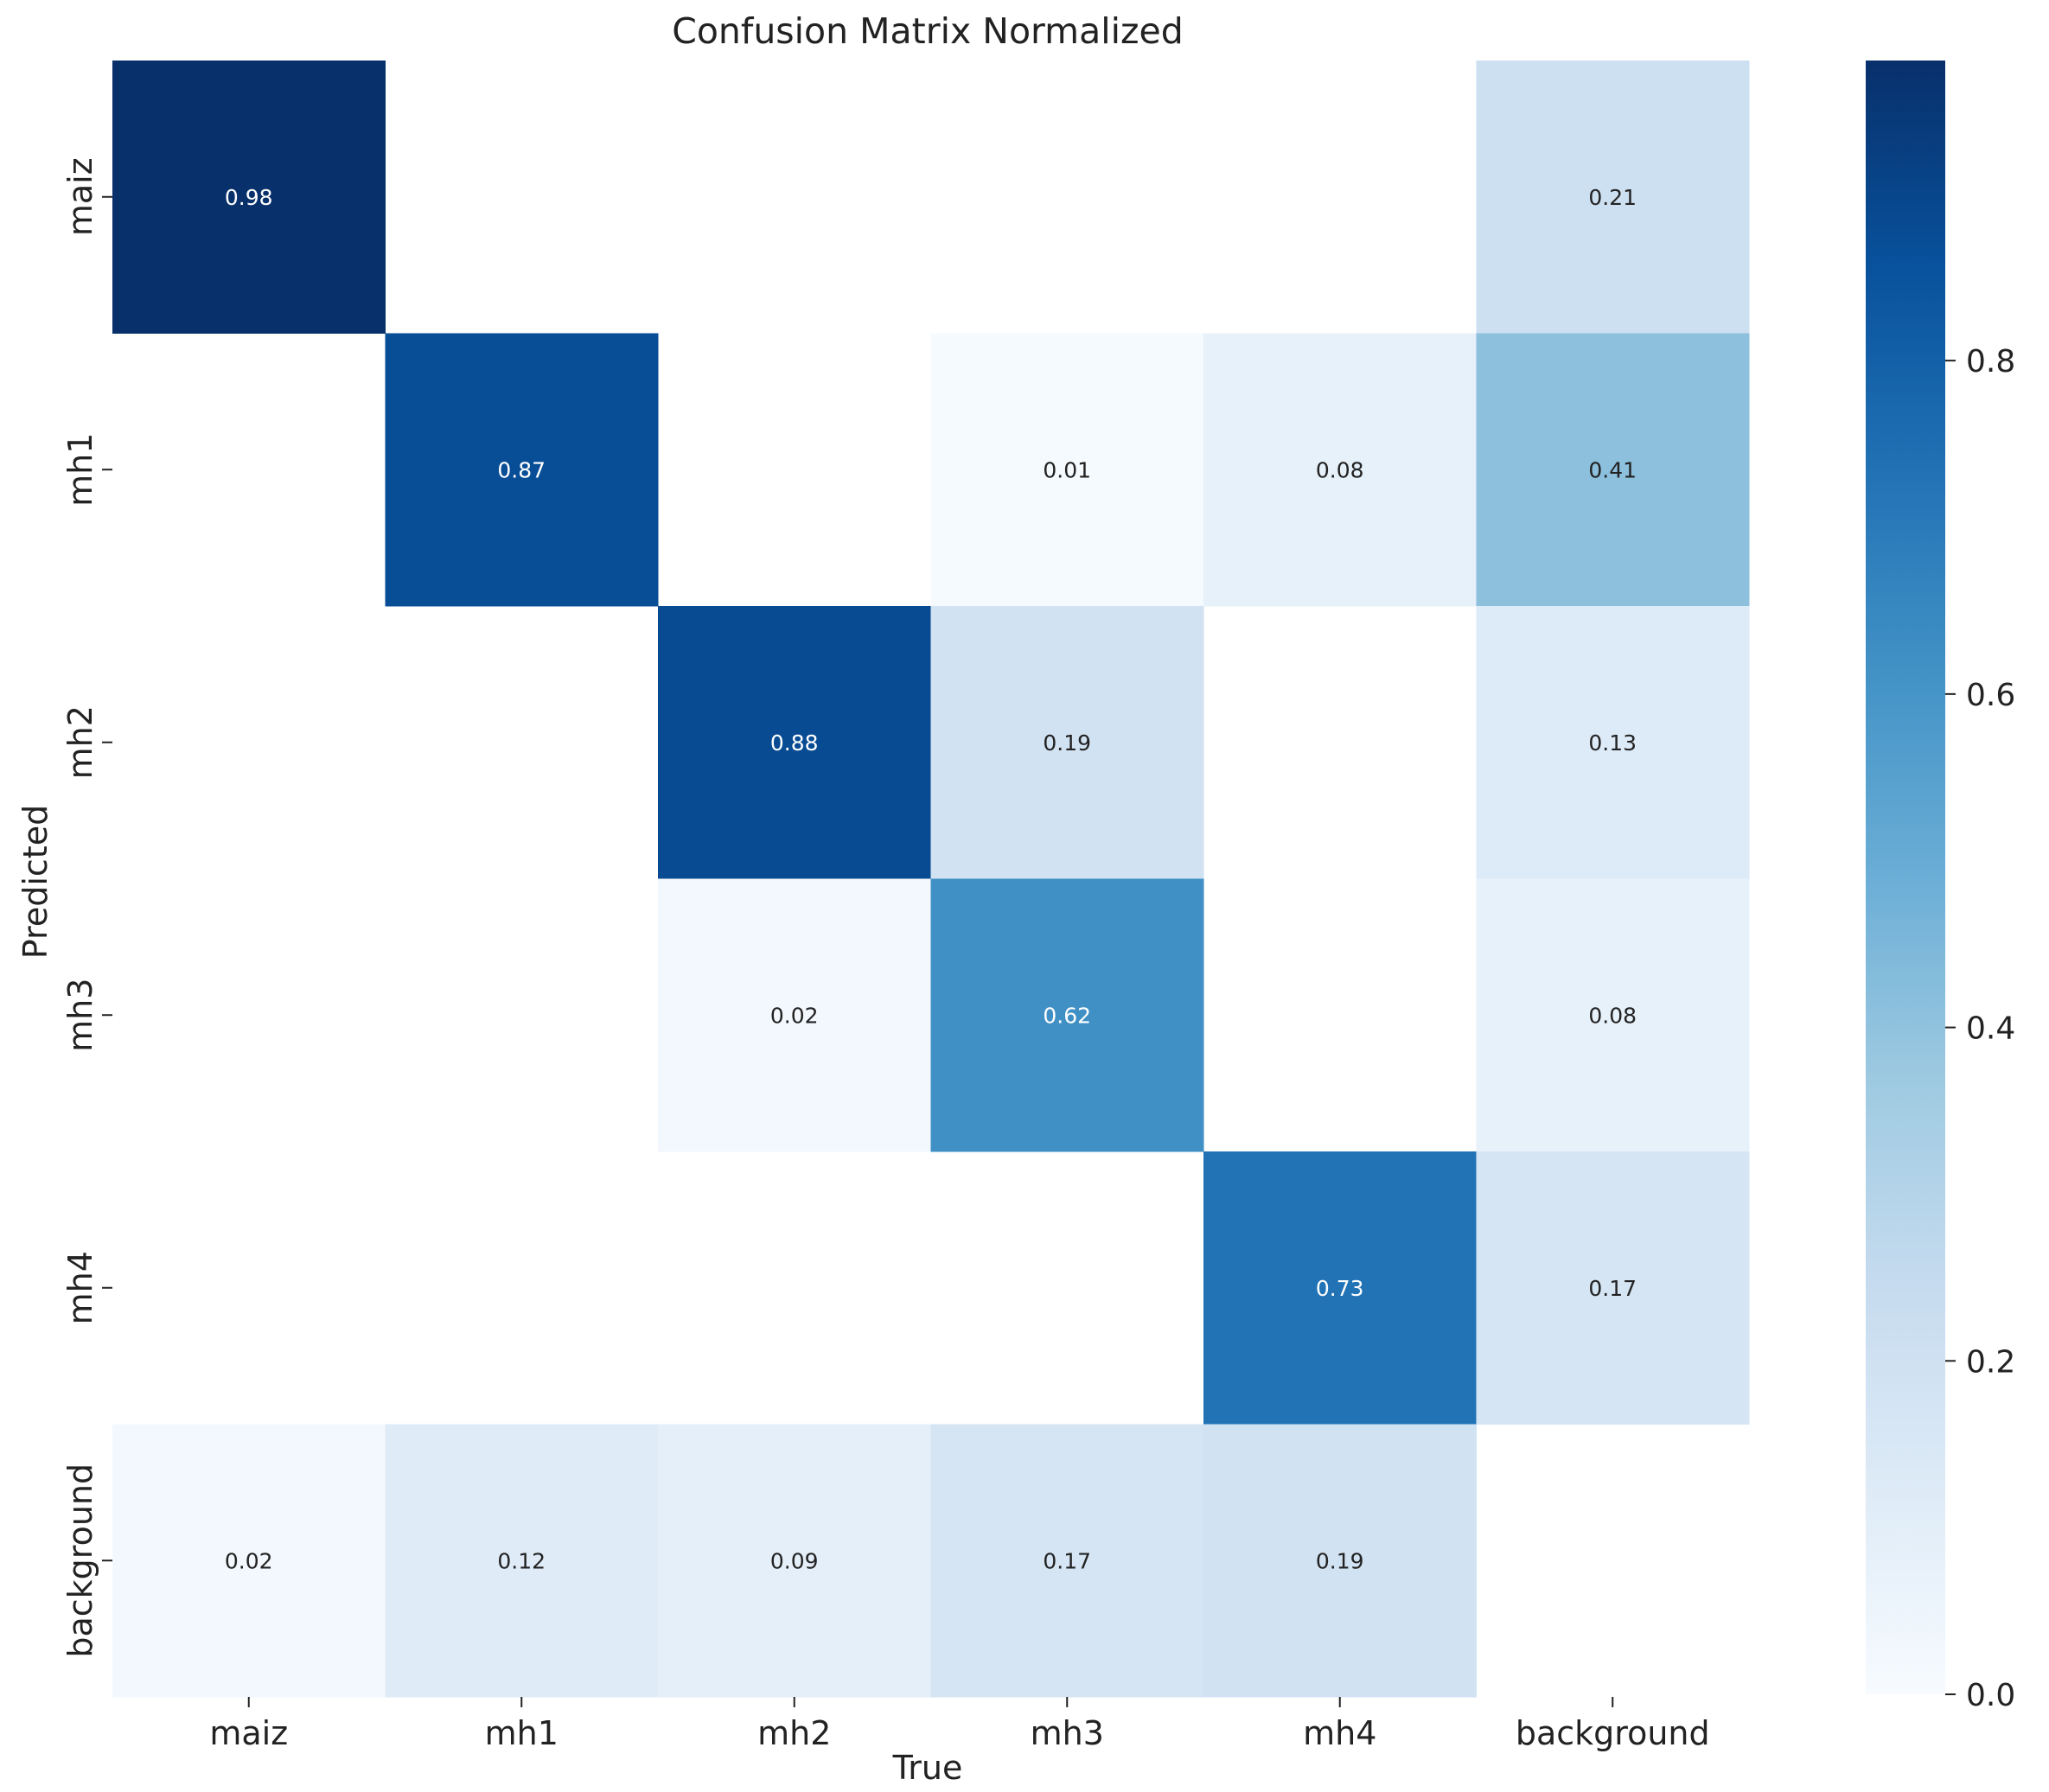  What do you see at coordinates (1067, 1733) in the screenshot?
I see `x-tick-label: mh3` at bounding box center [1067, 1733].